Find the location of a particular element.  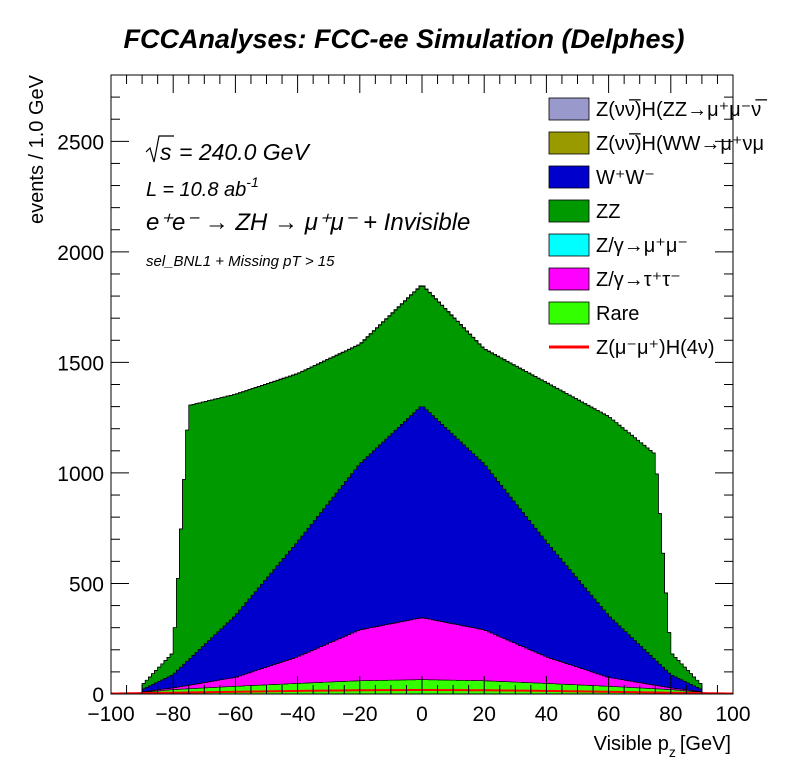

legend-label: Z/γ→μ⁺μ⁻ is located at coordinates (642, 246).